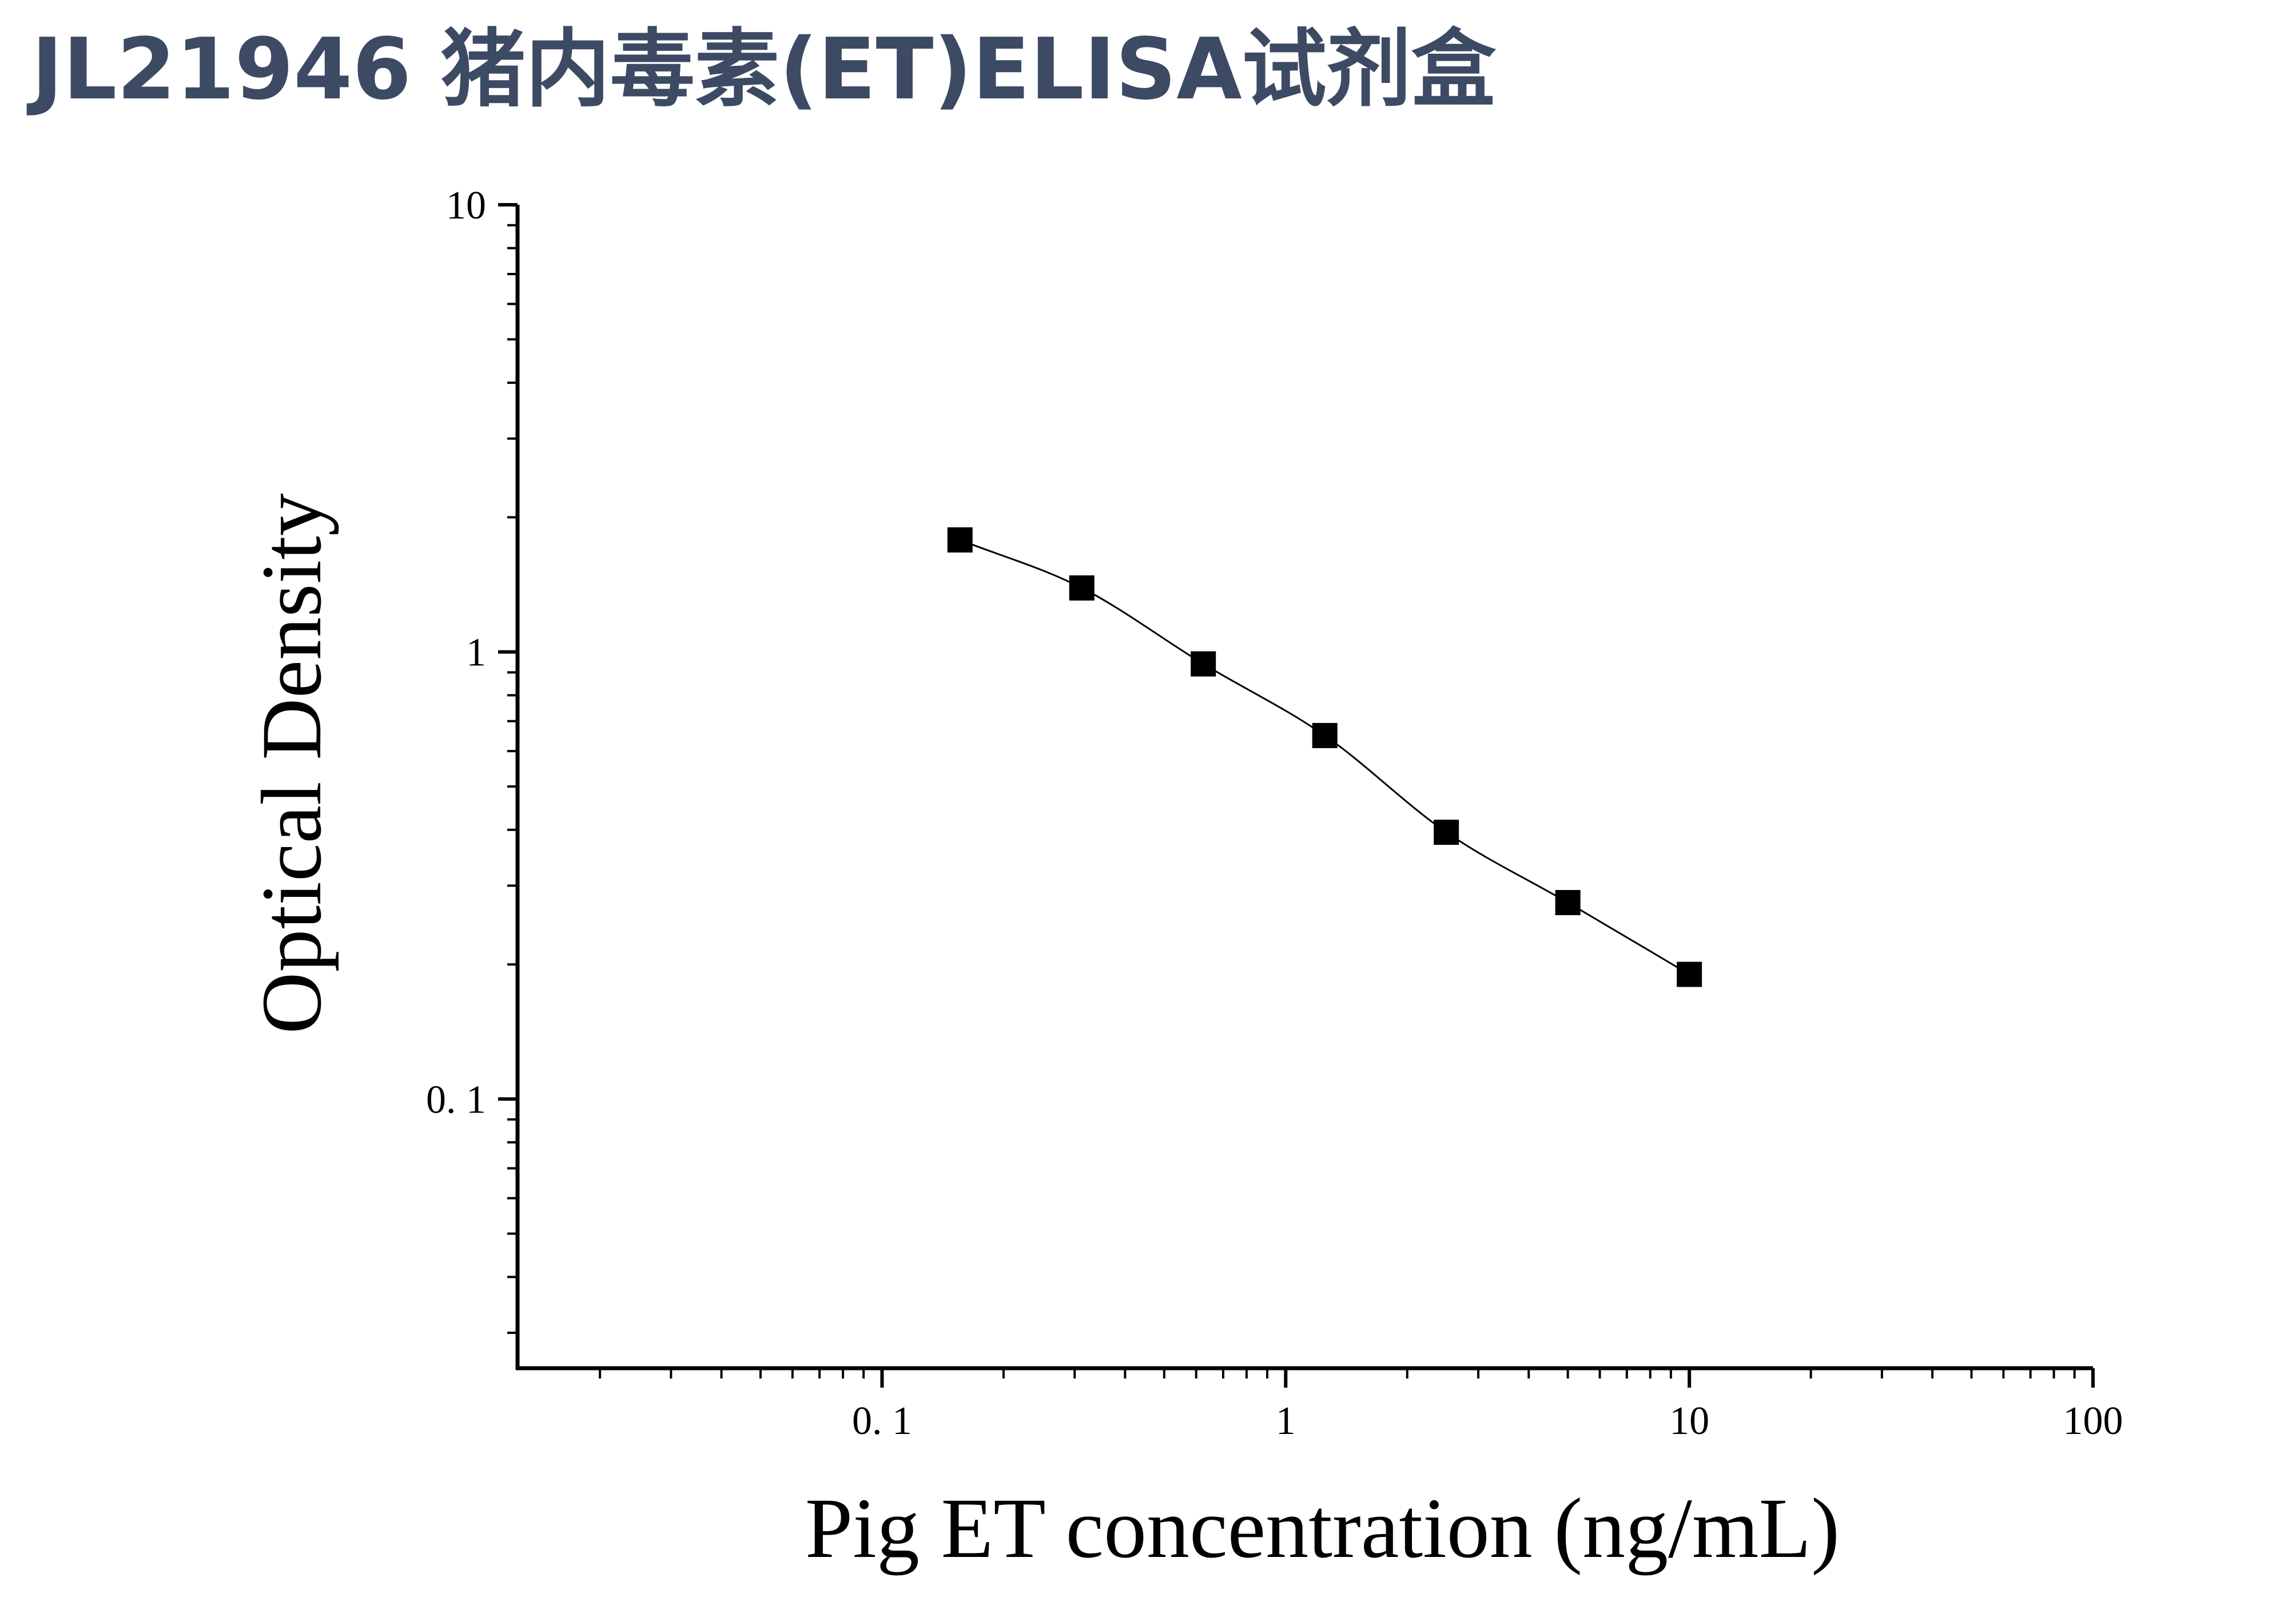 The height and width of the screenshot is (1605, 2296). I want to click on x-tick-label: 10, so click(1689, 1421).